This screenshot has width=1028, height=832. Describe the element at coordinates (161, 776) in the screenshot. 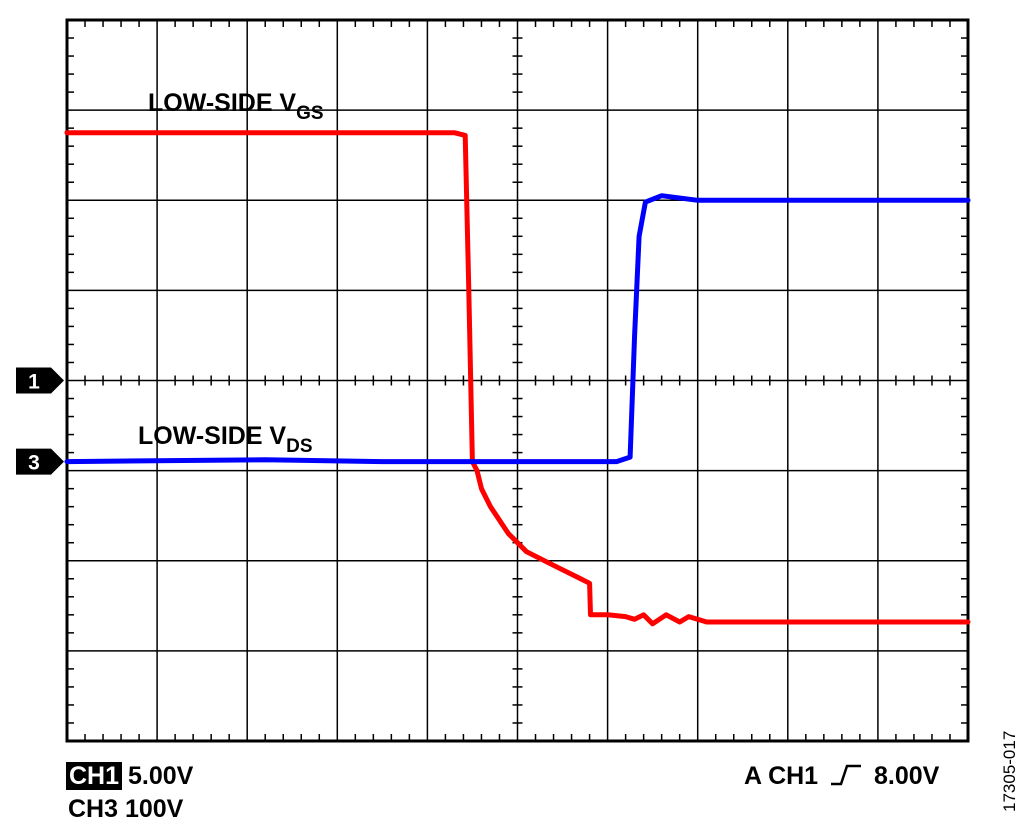

I see `ch1-scale: 5.00V` at that location.